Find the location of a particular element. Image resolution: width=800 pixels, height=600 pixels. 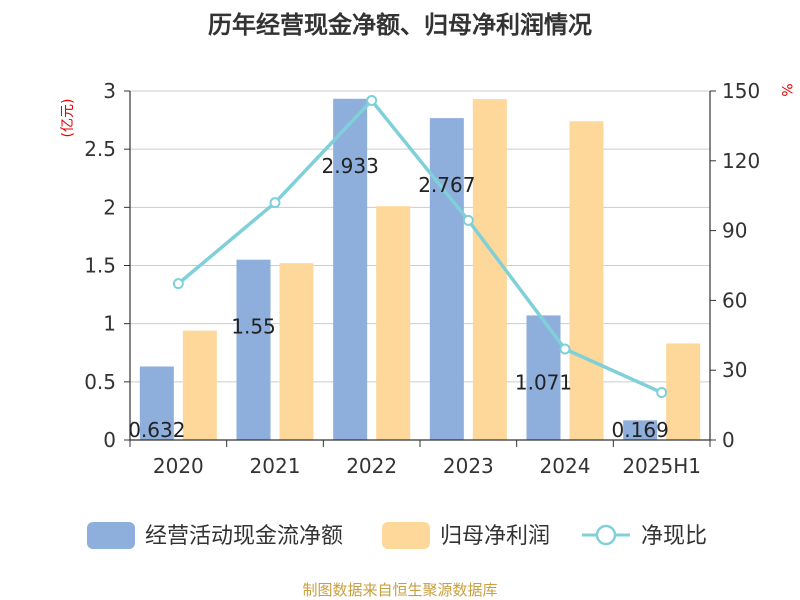

x-tick-label: 2024 is located at coordinates (565, 466).